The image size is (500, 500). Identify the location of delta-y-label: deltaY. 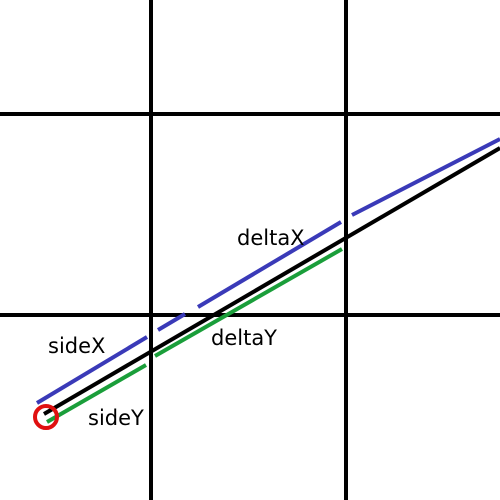
(244, 338).